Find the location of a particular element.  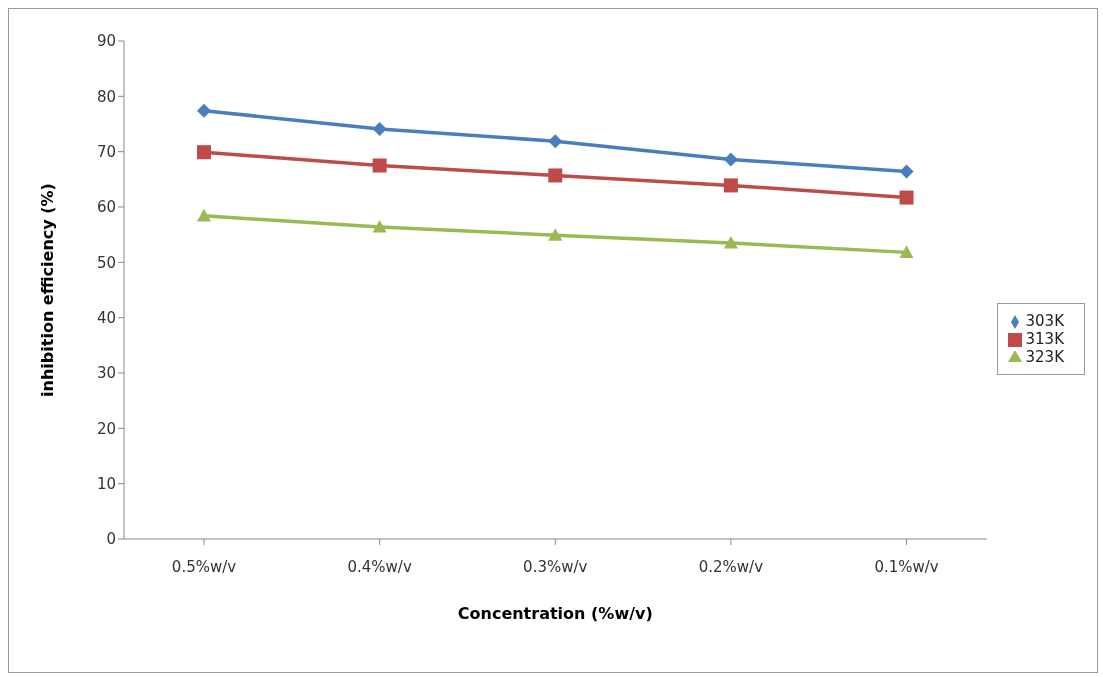

y-tick-label: 90 is located at coordinates (106, 41).